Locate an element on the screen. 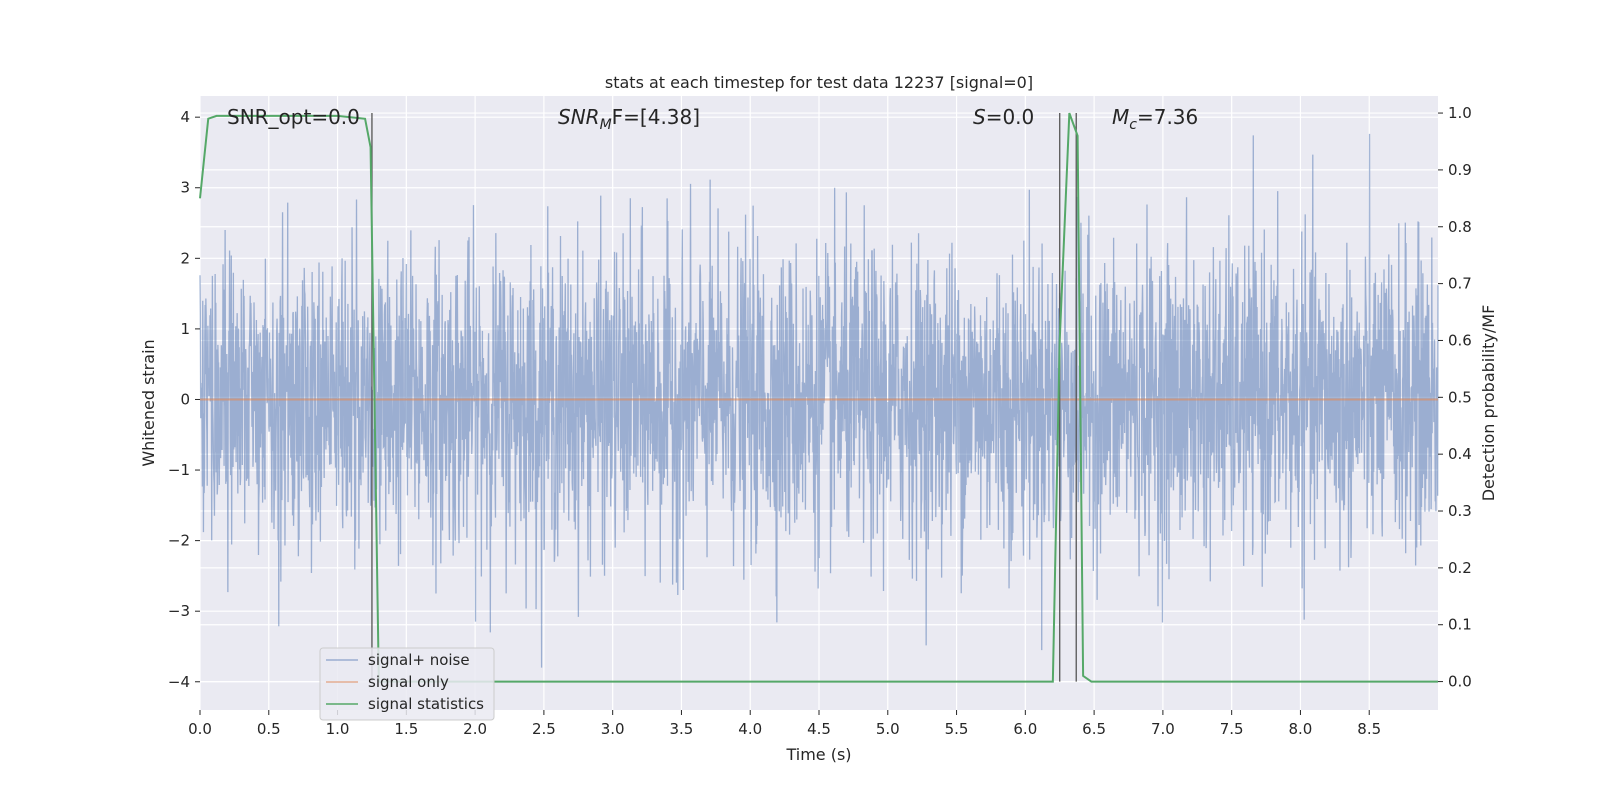  y2-axis-ticks: 0.0 0.1 0.2 0.3 0.4 0.5 0.6 0.7 0.8 0.9 1.0 is located at coordinates (1455, 397).